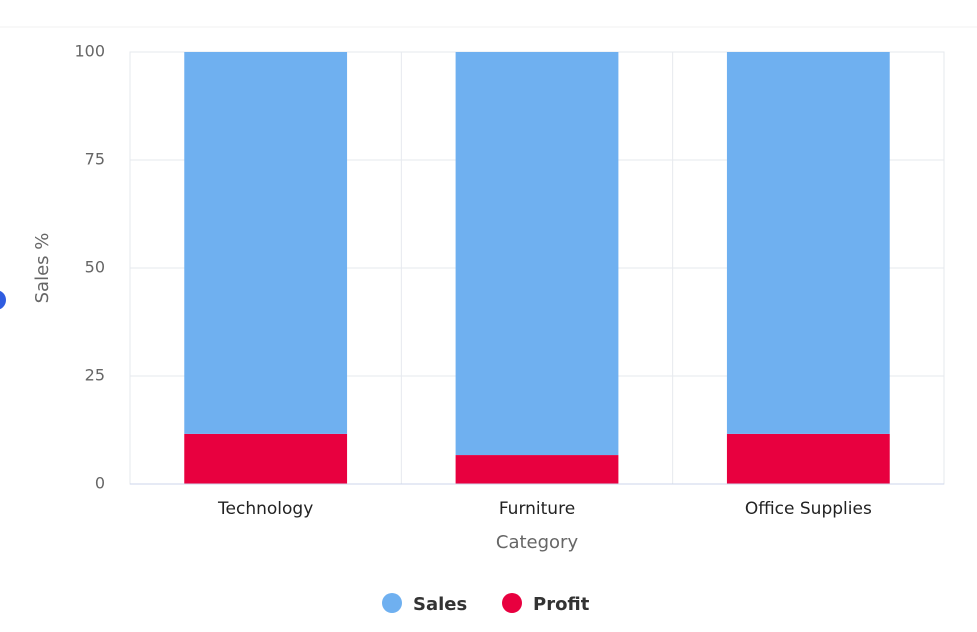  Describe the element at coordinates (95, 159) in the screenshot. I see `y-tick-label: 75` at that location.